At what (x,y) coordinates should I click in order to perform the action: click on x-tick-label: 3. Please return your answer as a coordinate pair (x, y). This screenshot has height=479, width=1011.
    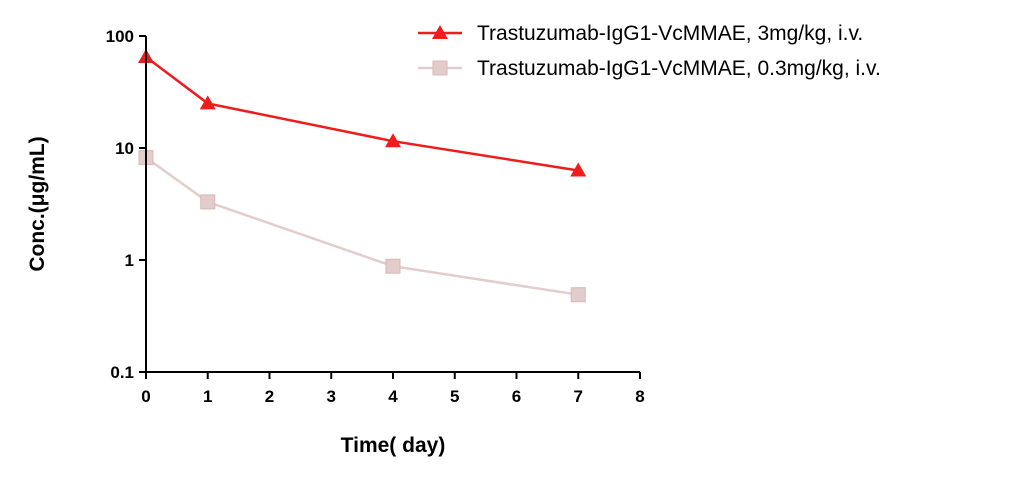
    Looking at the image, I should click on (331, 396).